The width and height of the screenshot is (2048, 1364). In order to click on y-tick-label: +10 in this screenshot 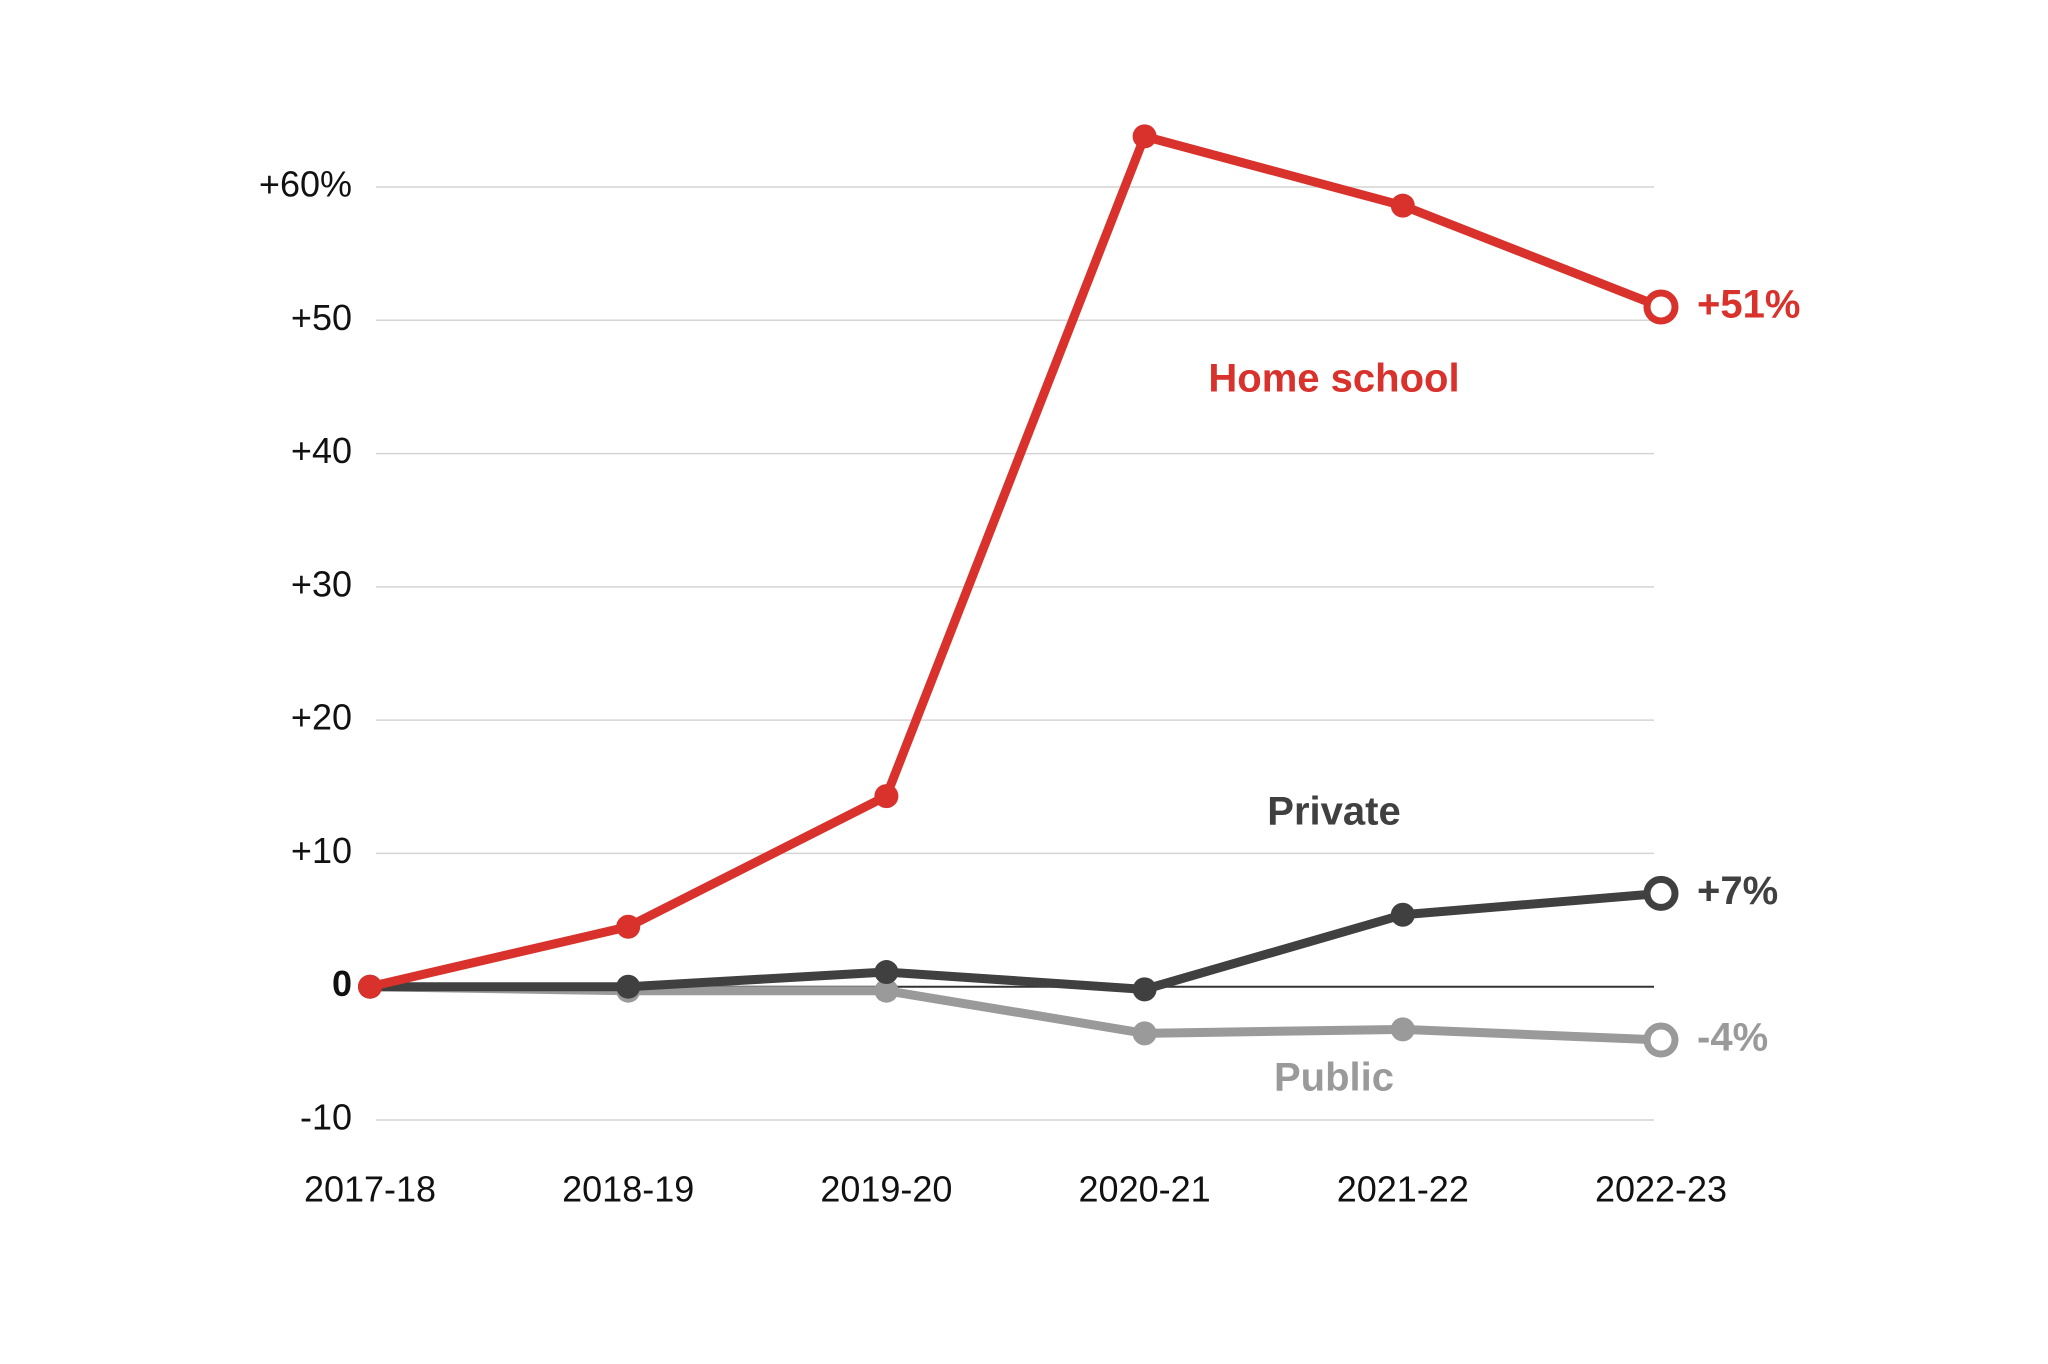, I will do `click(321, 850)`.